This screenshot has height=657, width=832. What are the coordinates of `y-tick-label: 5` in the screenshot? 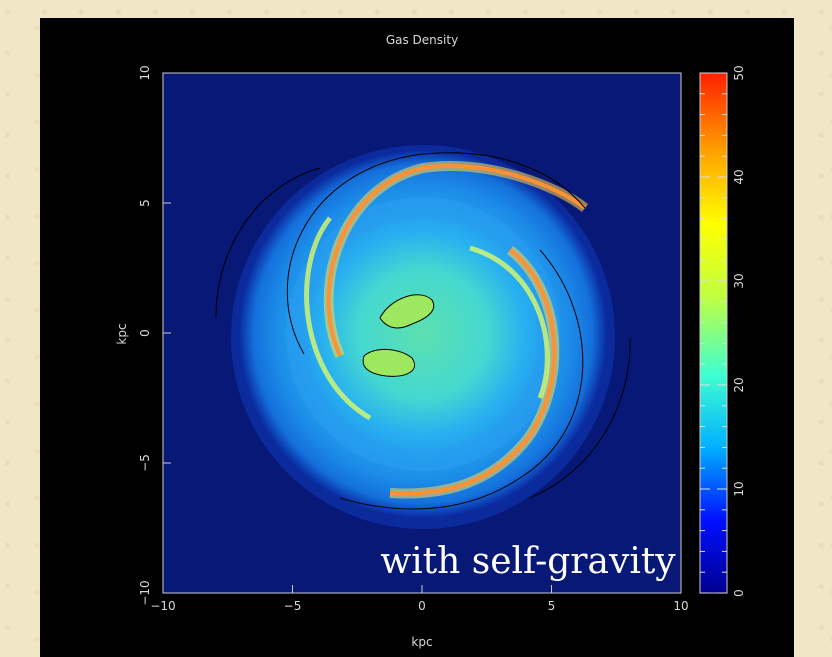 It's located at (145, 203).